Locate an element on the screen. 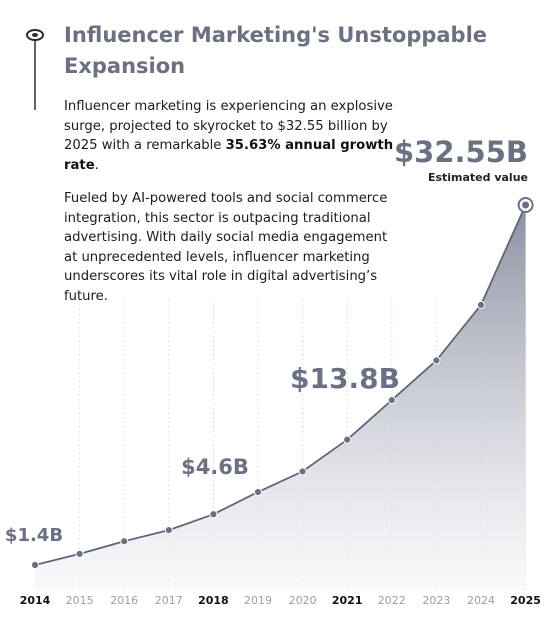  value-label-2021: $13.8B is located at coordinates (345, 378).